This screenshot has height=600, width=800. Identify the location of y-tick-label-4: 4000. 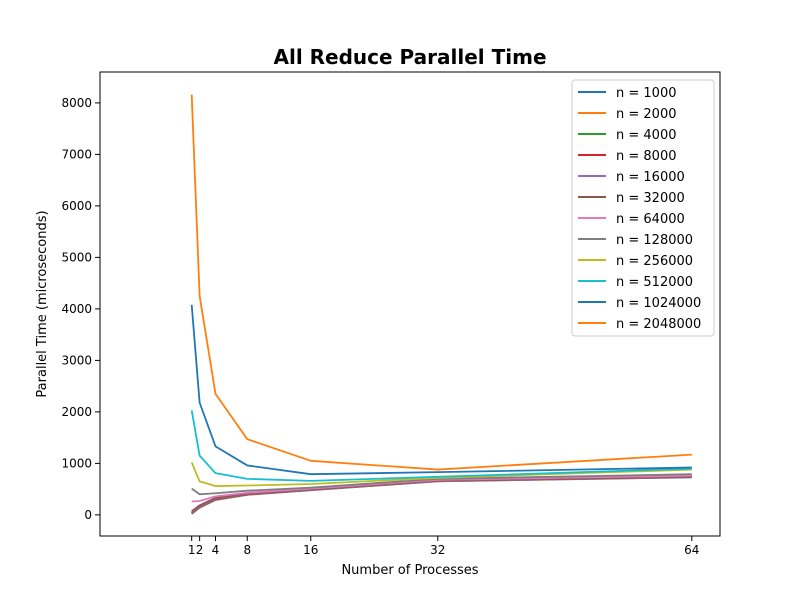
(76, 309).